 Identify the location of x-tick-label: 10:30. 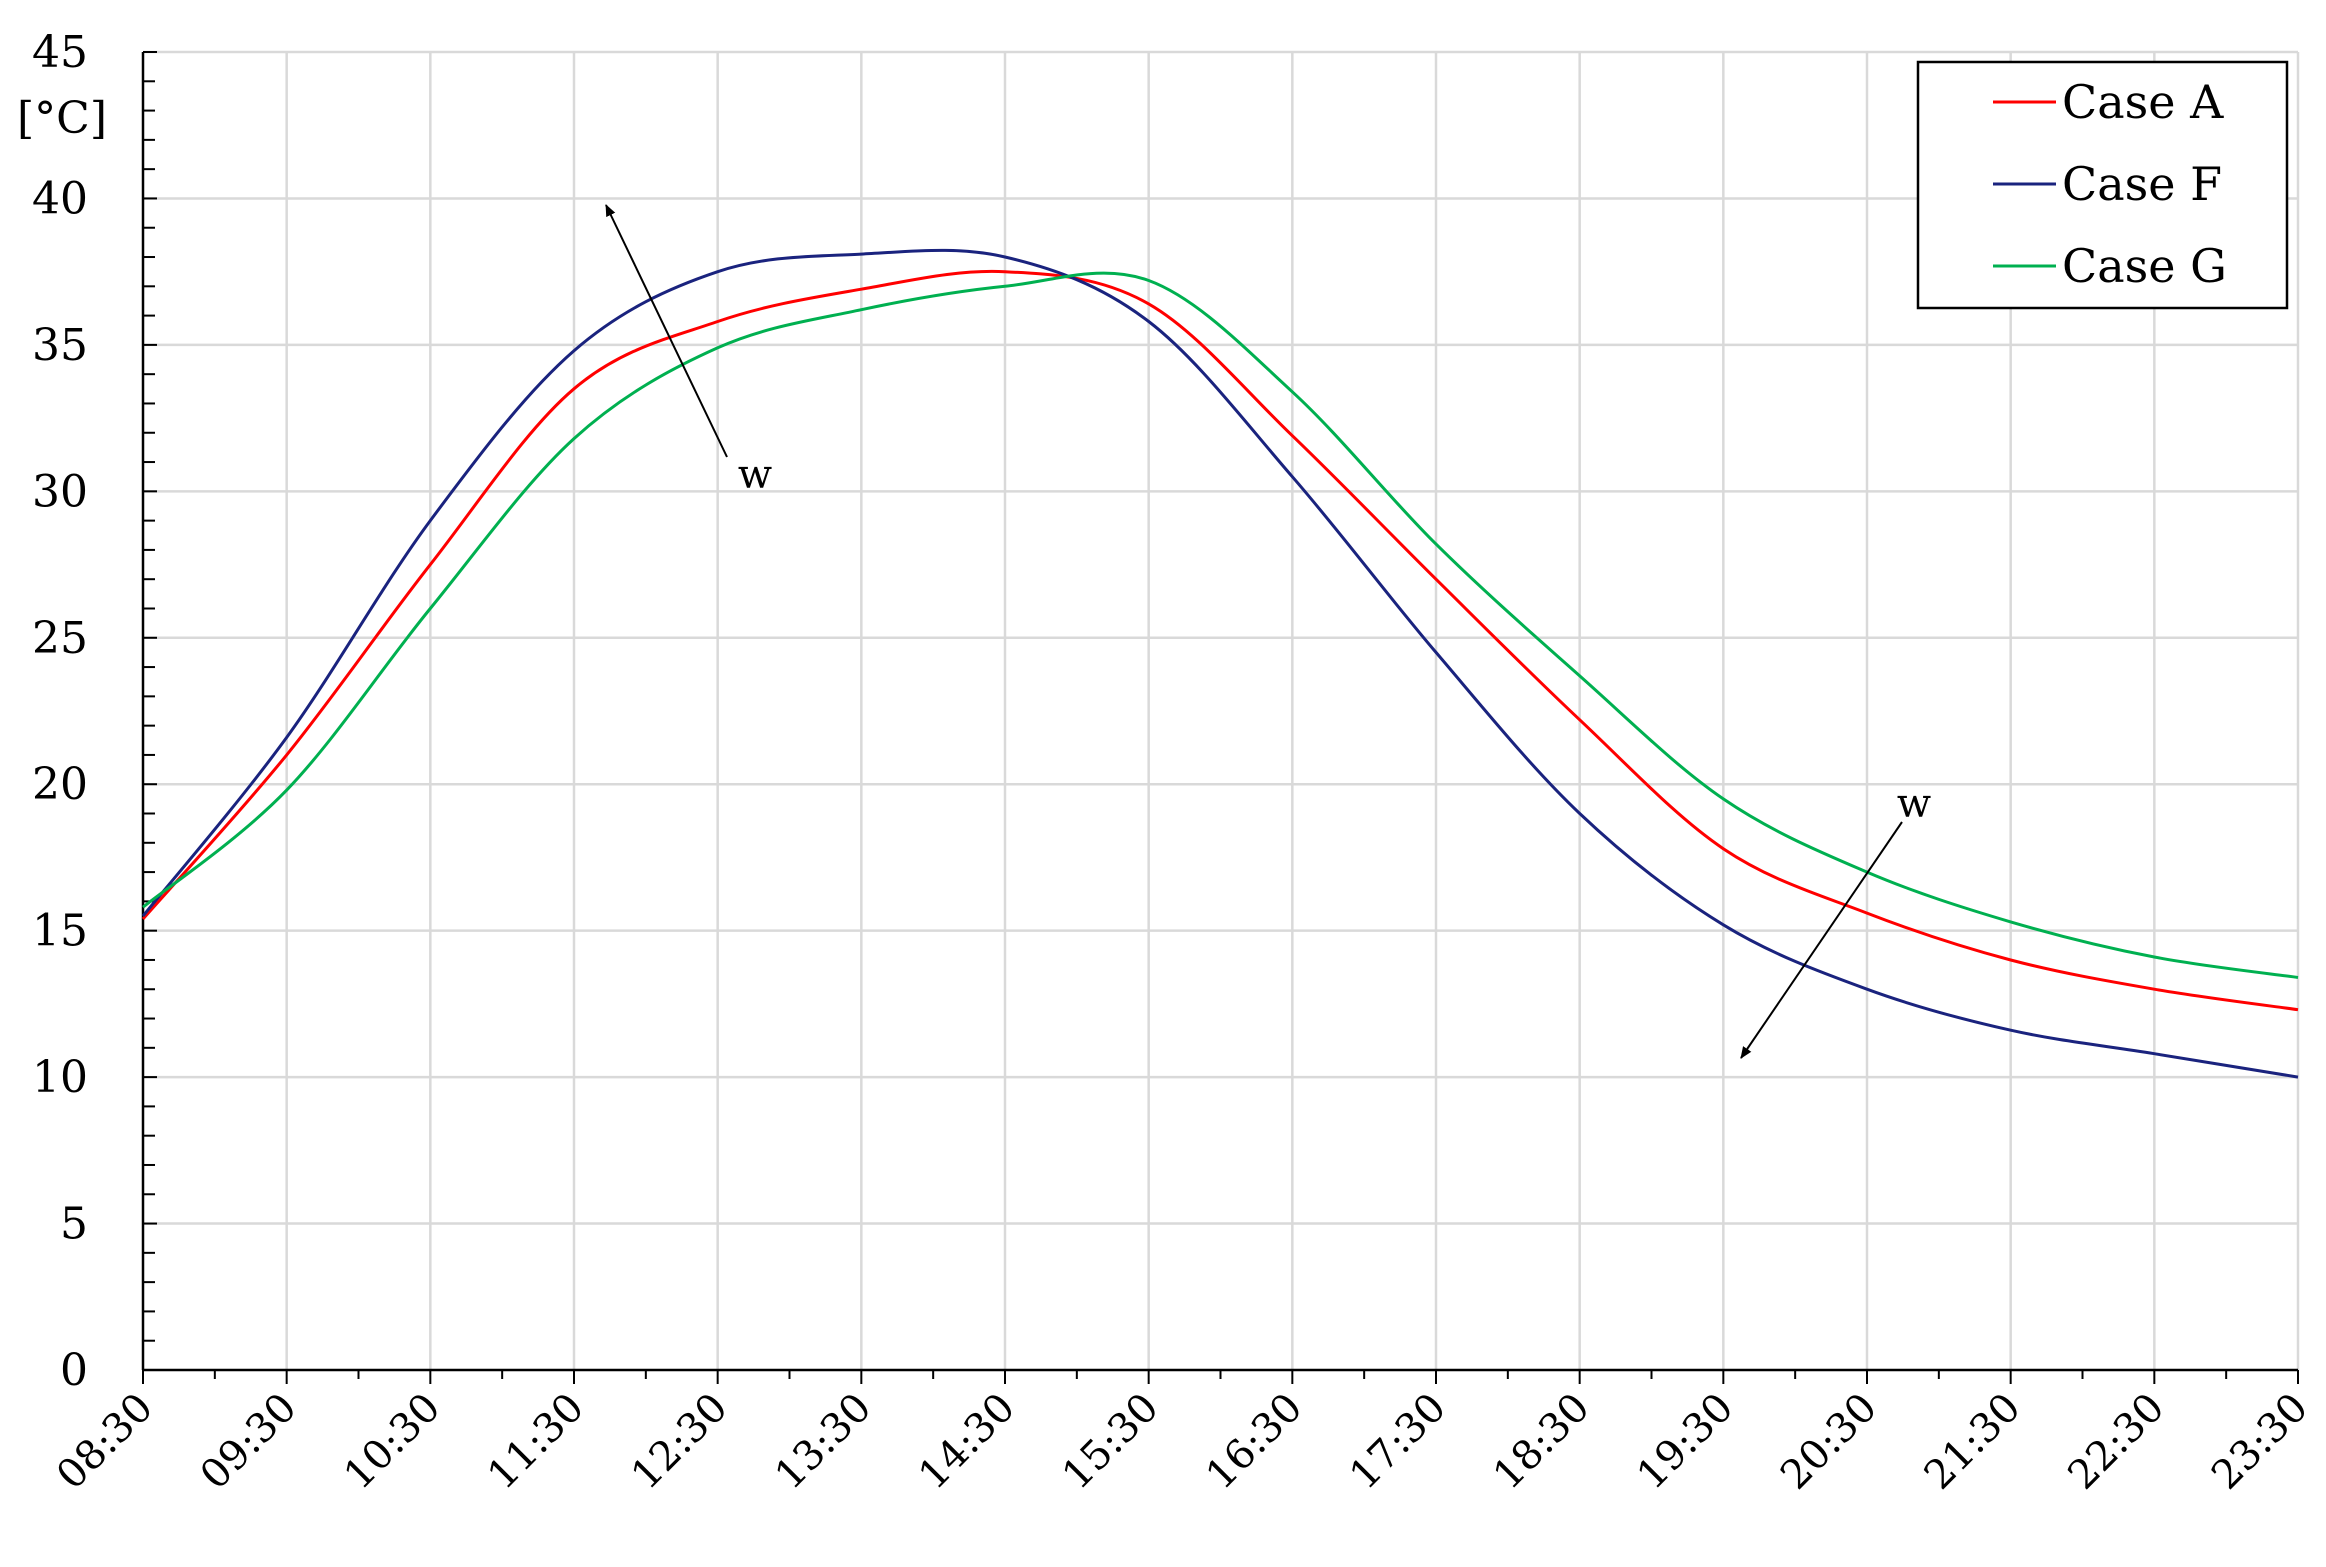
(392, 1442).